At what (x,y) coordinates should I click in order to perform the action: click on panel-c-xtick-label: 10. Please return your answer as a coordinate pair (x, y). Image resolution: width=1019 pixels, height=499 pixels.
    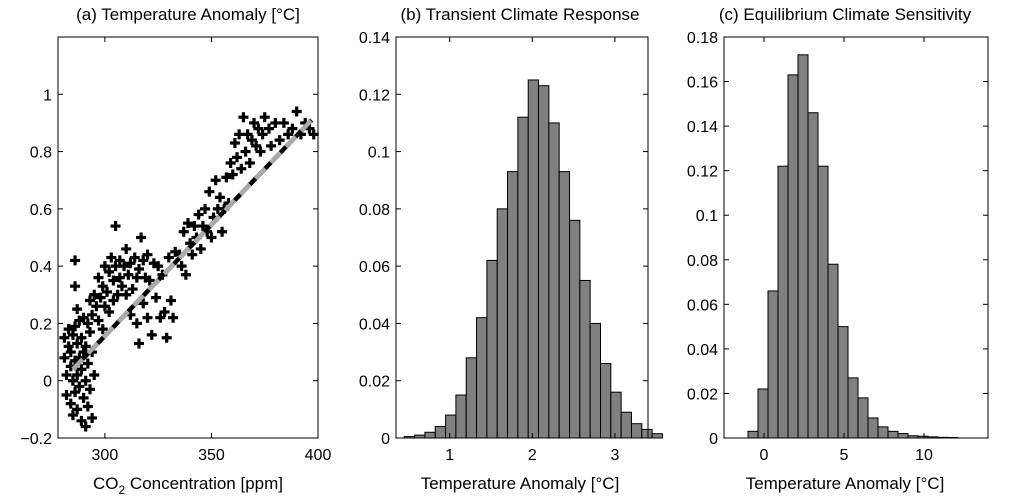
    Looking at the image, I should click on (924, 455).